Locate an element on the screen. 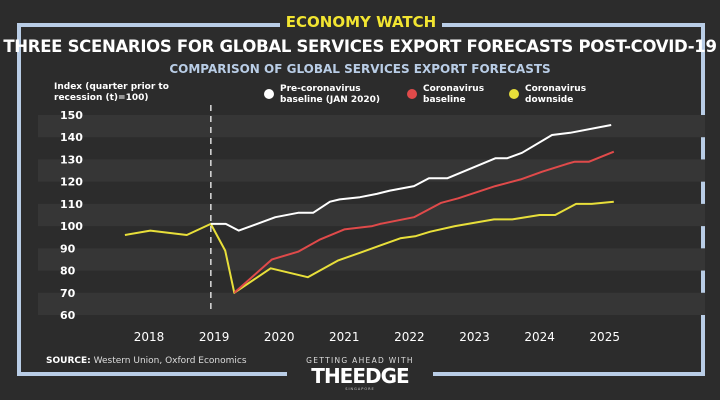 The image size is (720, 400). legend-item-coronavirus-baseline: Coronavirus baseline is located at coordinates (450, 95).